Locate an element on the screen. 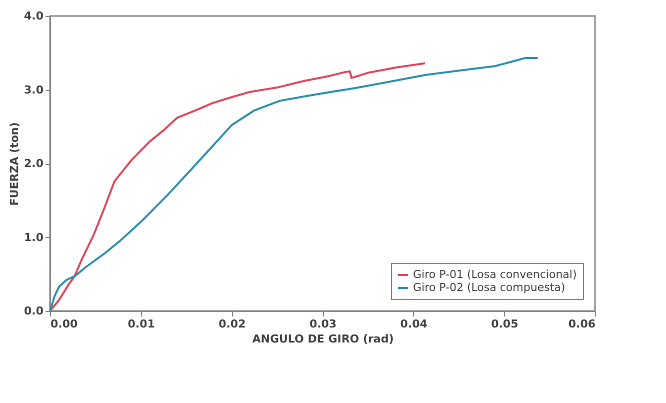 The height and width of the screenshot is (403, 666). y-tick-label: 3.0 is located at coordinates (34, 89).